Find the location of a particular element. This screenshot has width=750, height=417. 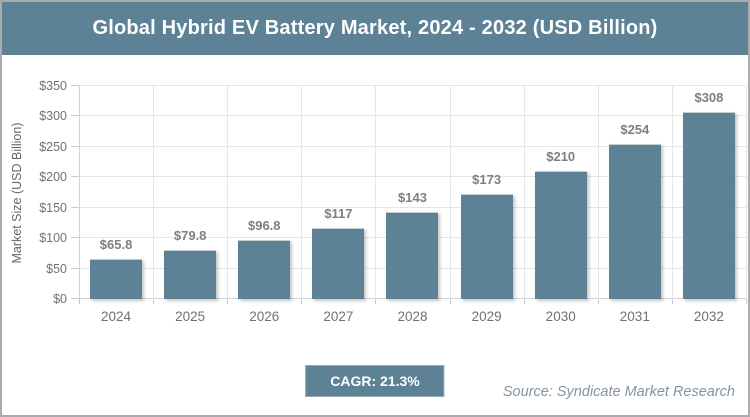

bar-value-label: $79.8 is located at coordinates (190, 236).